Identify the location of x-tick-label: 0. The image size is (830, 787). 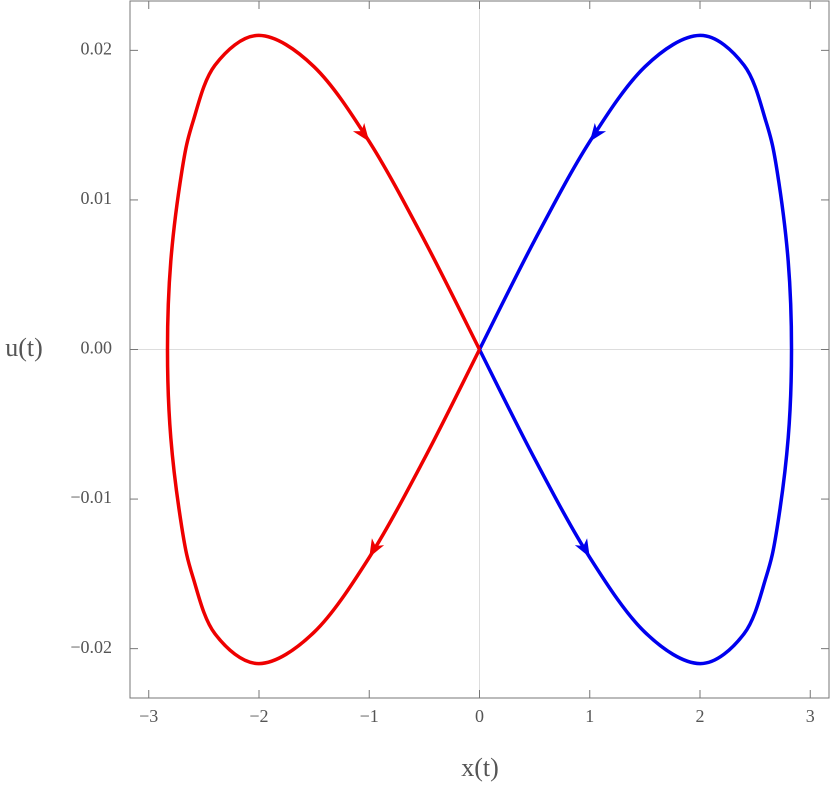
(479, 716).